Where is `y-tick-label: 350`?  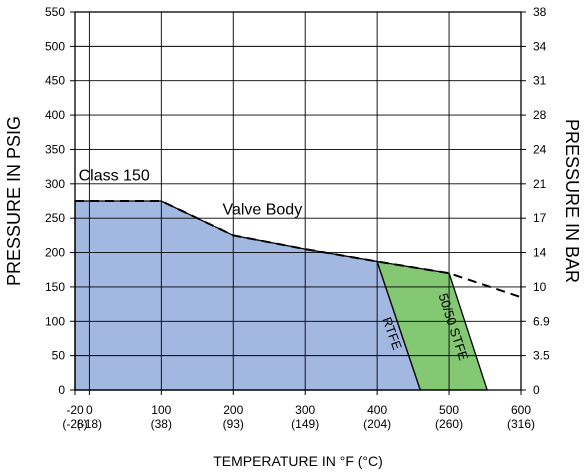 y-tick-label: 350 is located at coordinates (55, 149).